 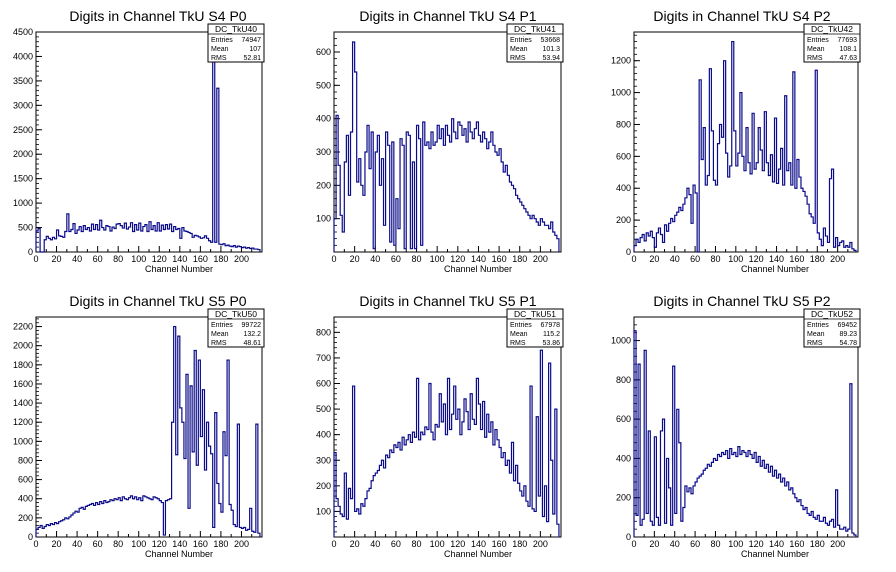 What do you see at coordinates (551, 325) in the screenshot?
I see `stats-value: 67978` at bounding box center [551, 325].